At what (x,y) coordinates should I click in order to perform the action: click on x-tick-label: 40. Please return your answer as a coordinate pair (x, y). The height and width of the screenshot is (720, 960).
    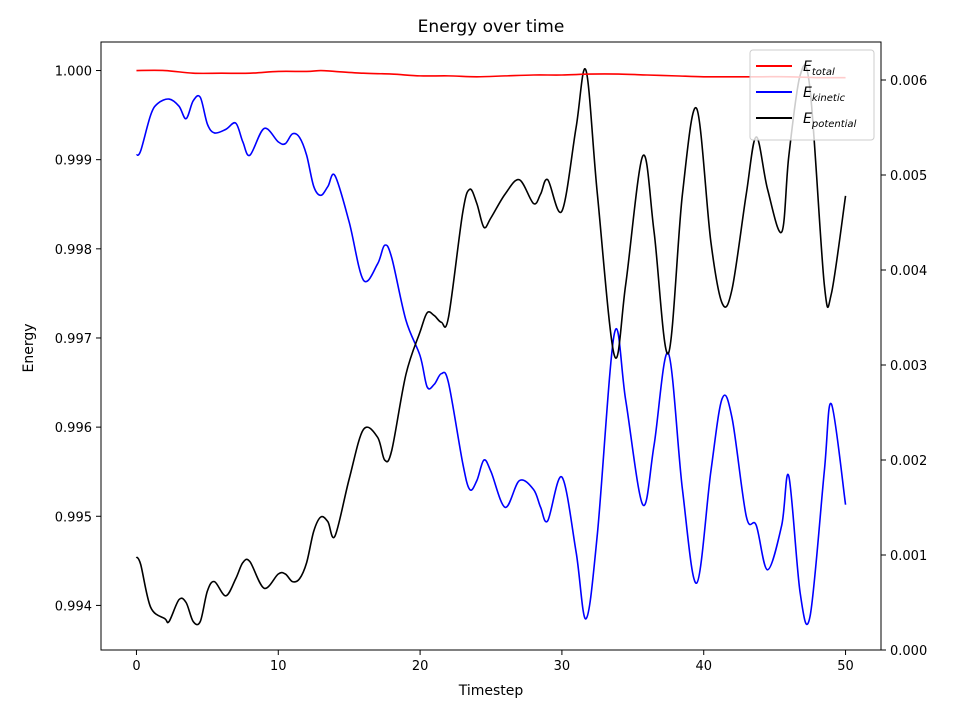
    Looking at the image, I should click on (703, 666).